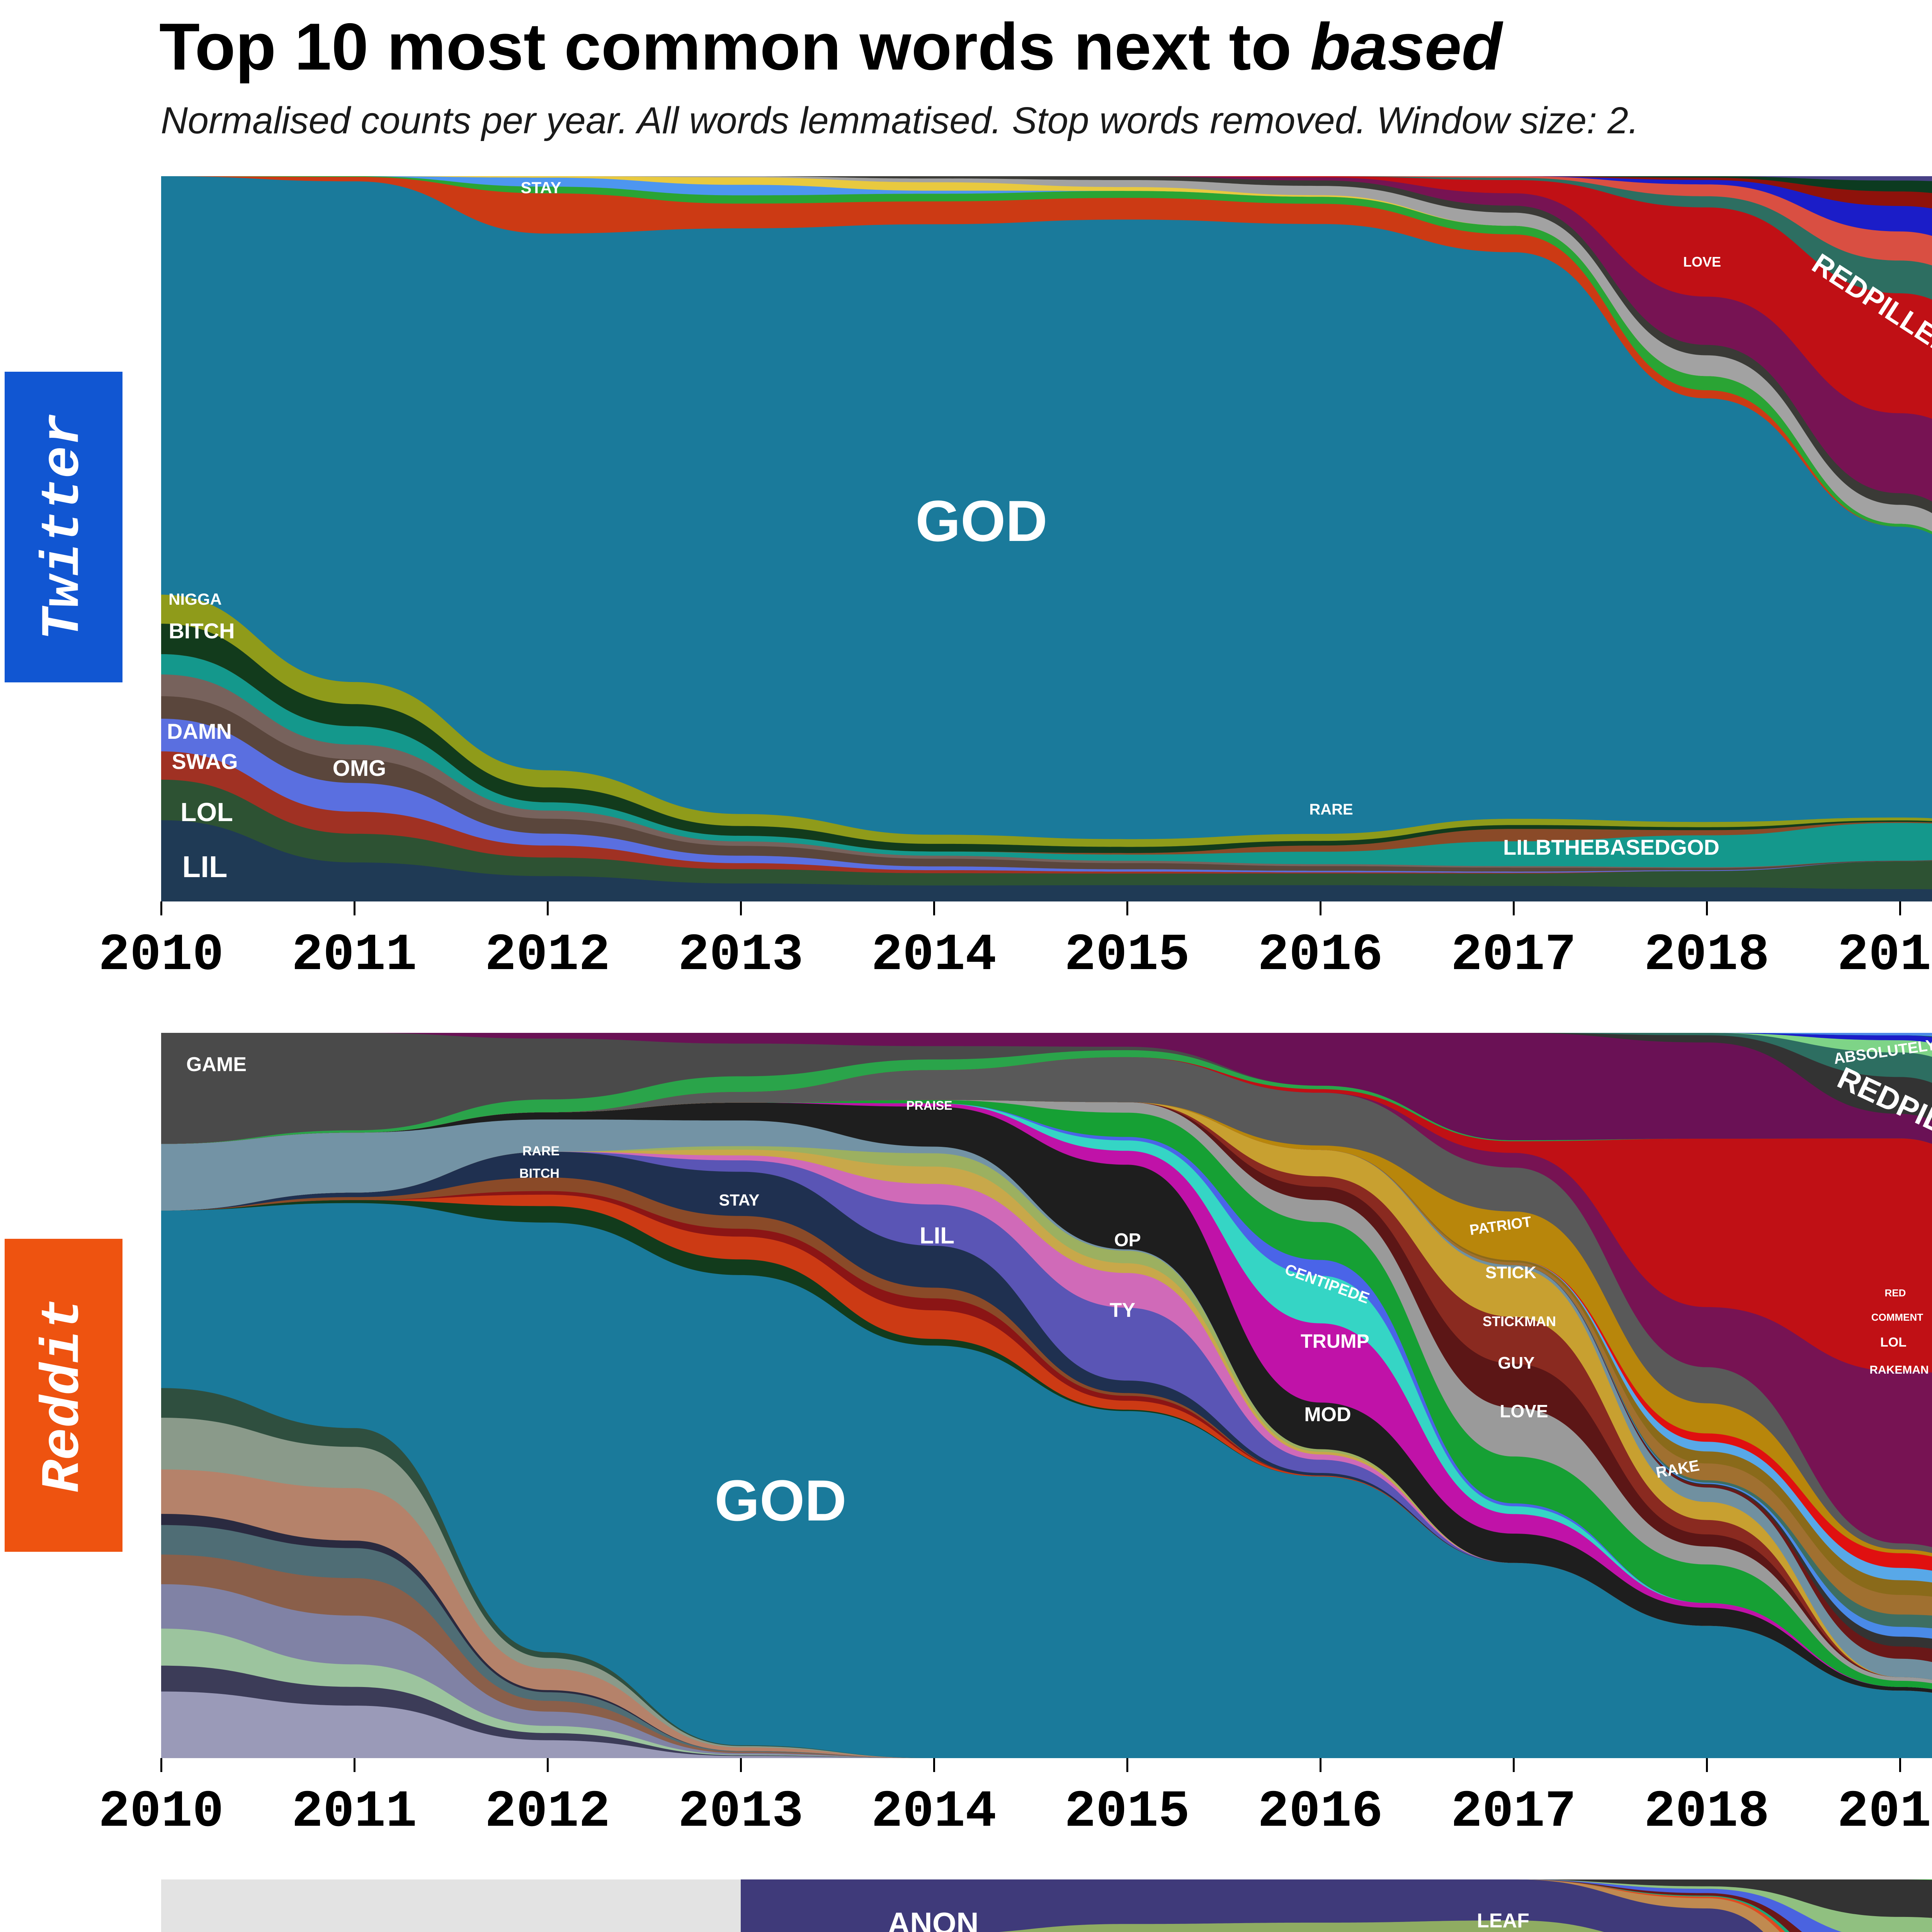  Describe the element at coordinates (934, 1919) in the screenshot. I see `svg-text: ANON` at that location.